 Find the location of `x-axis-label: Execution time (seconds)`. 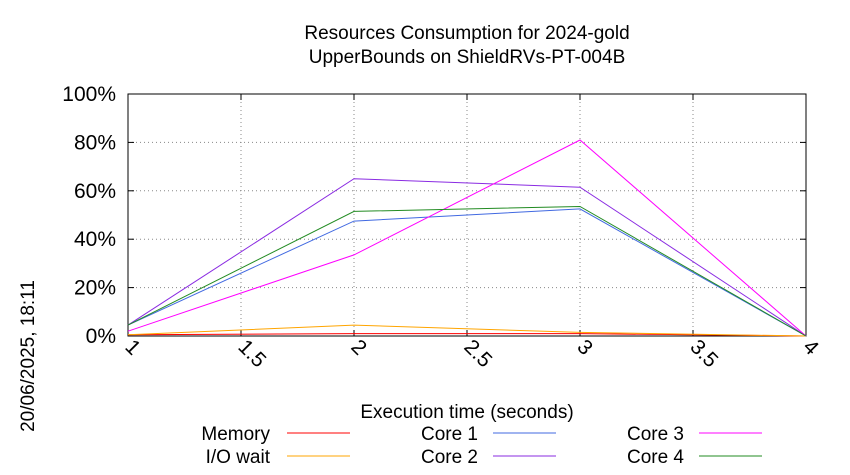

x-axis-label: Execution time (seconds) is located at coordinates (466, 412).